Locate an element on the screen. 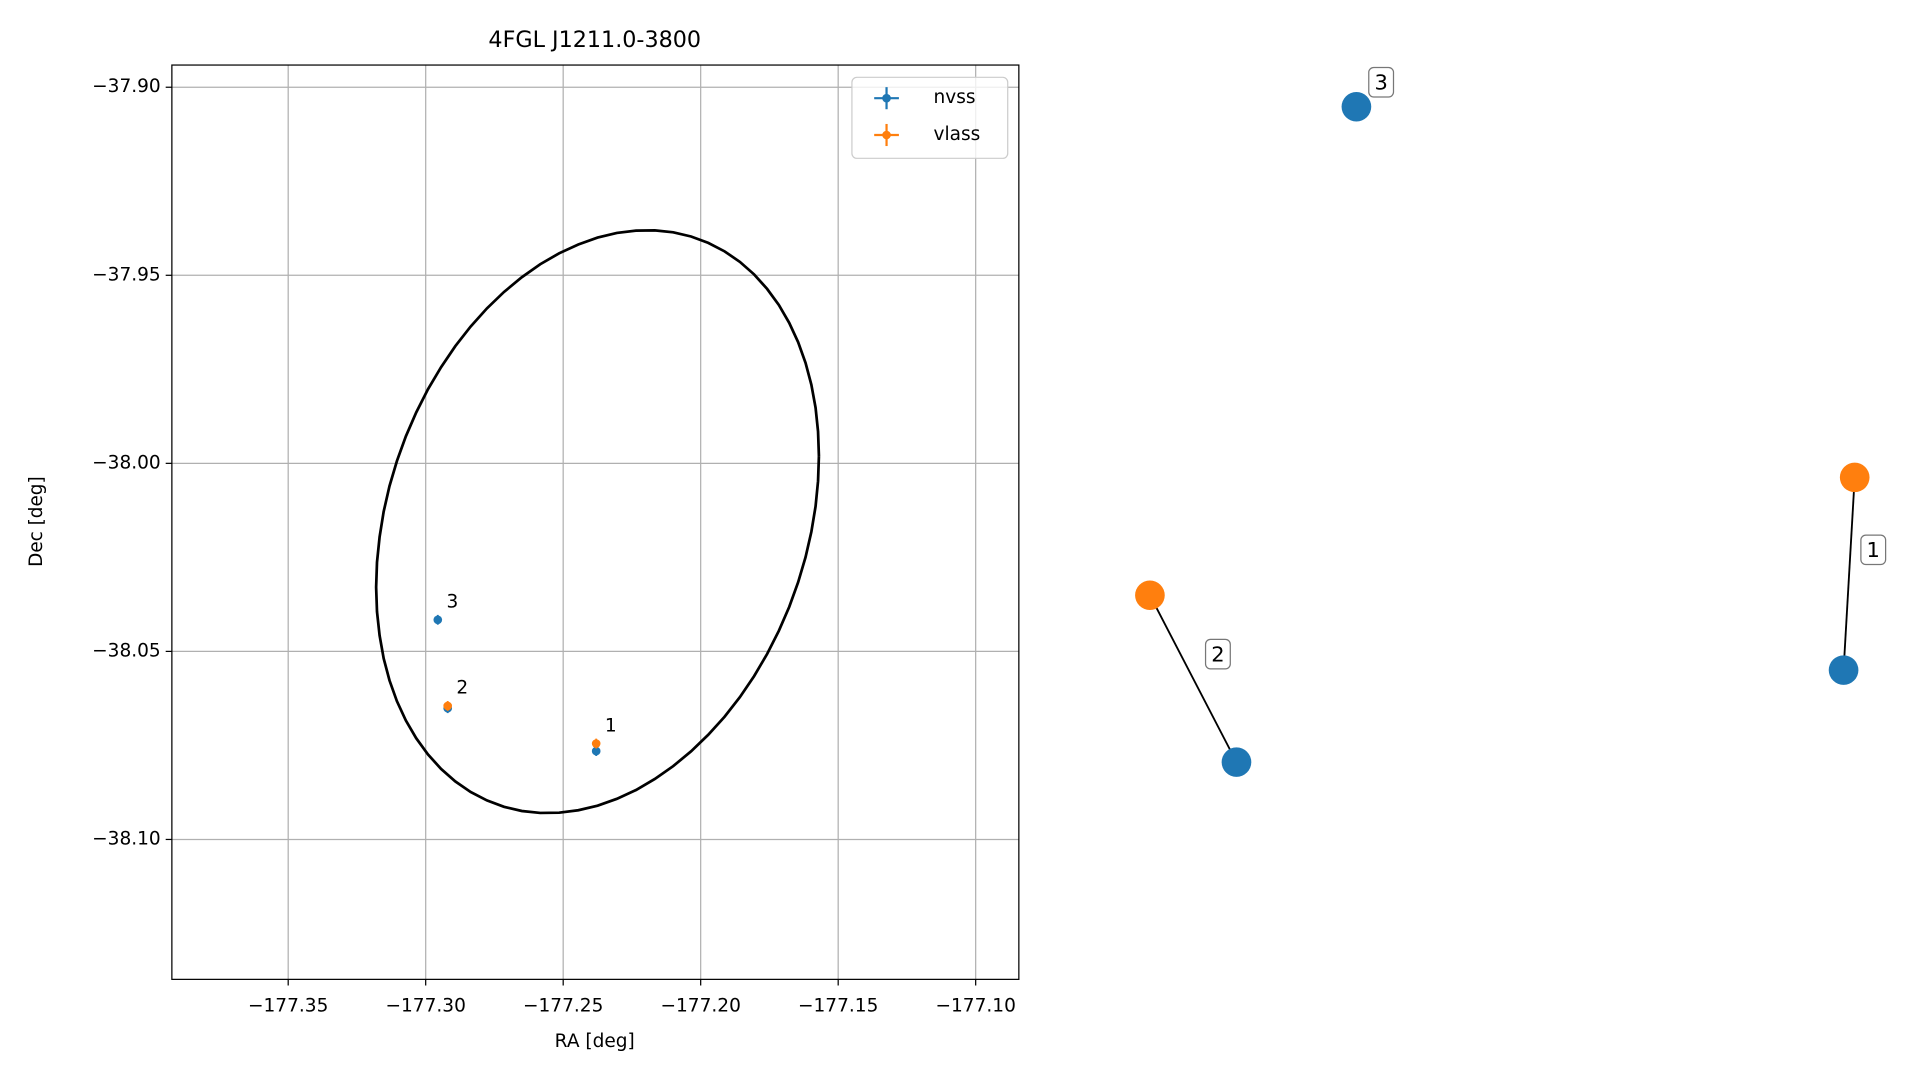  y-tick-label: −37.95 is located at coordinates (126, 274).